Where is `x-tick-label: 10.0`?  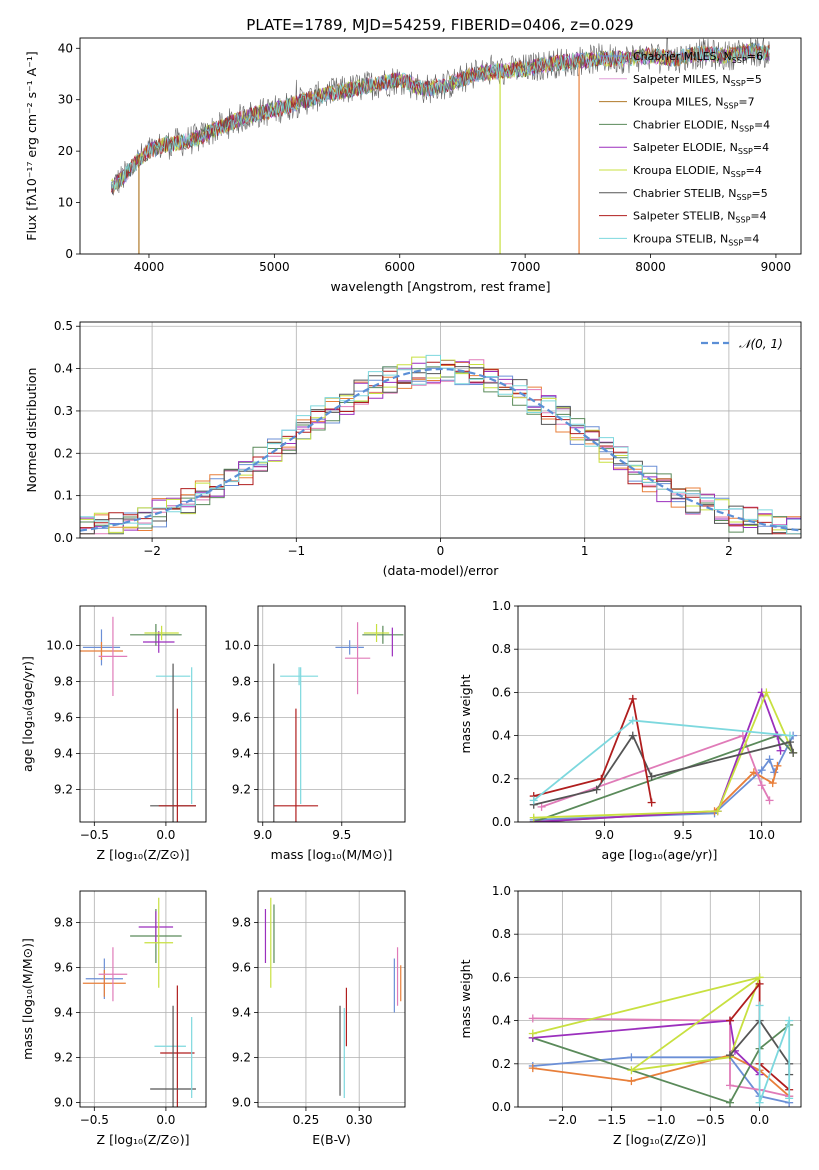
x-tick-label: 10.0 is located at coordinates (761, 835).